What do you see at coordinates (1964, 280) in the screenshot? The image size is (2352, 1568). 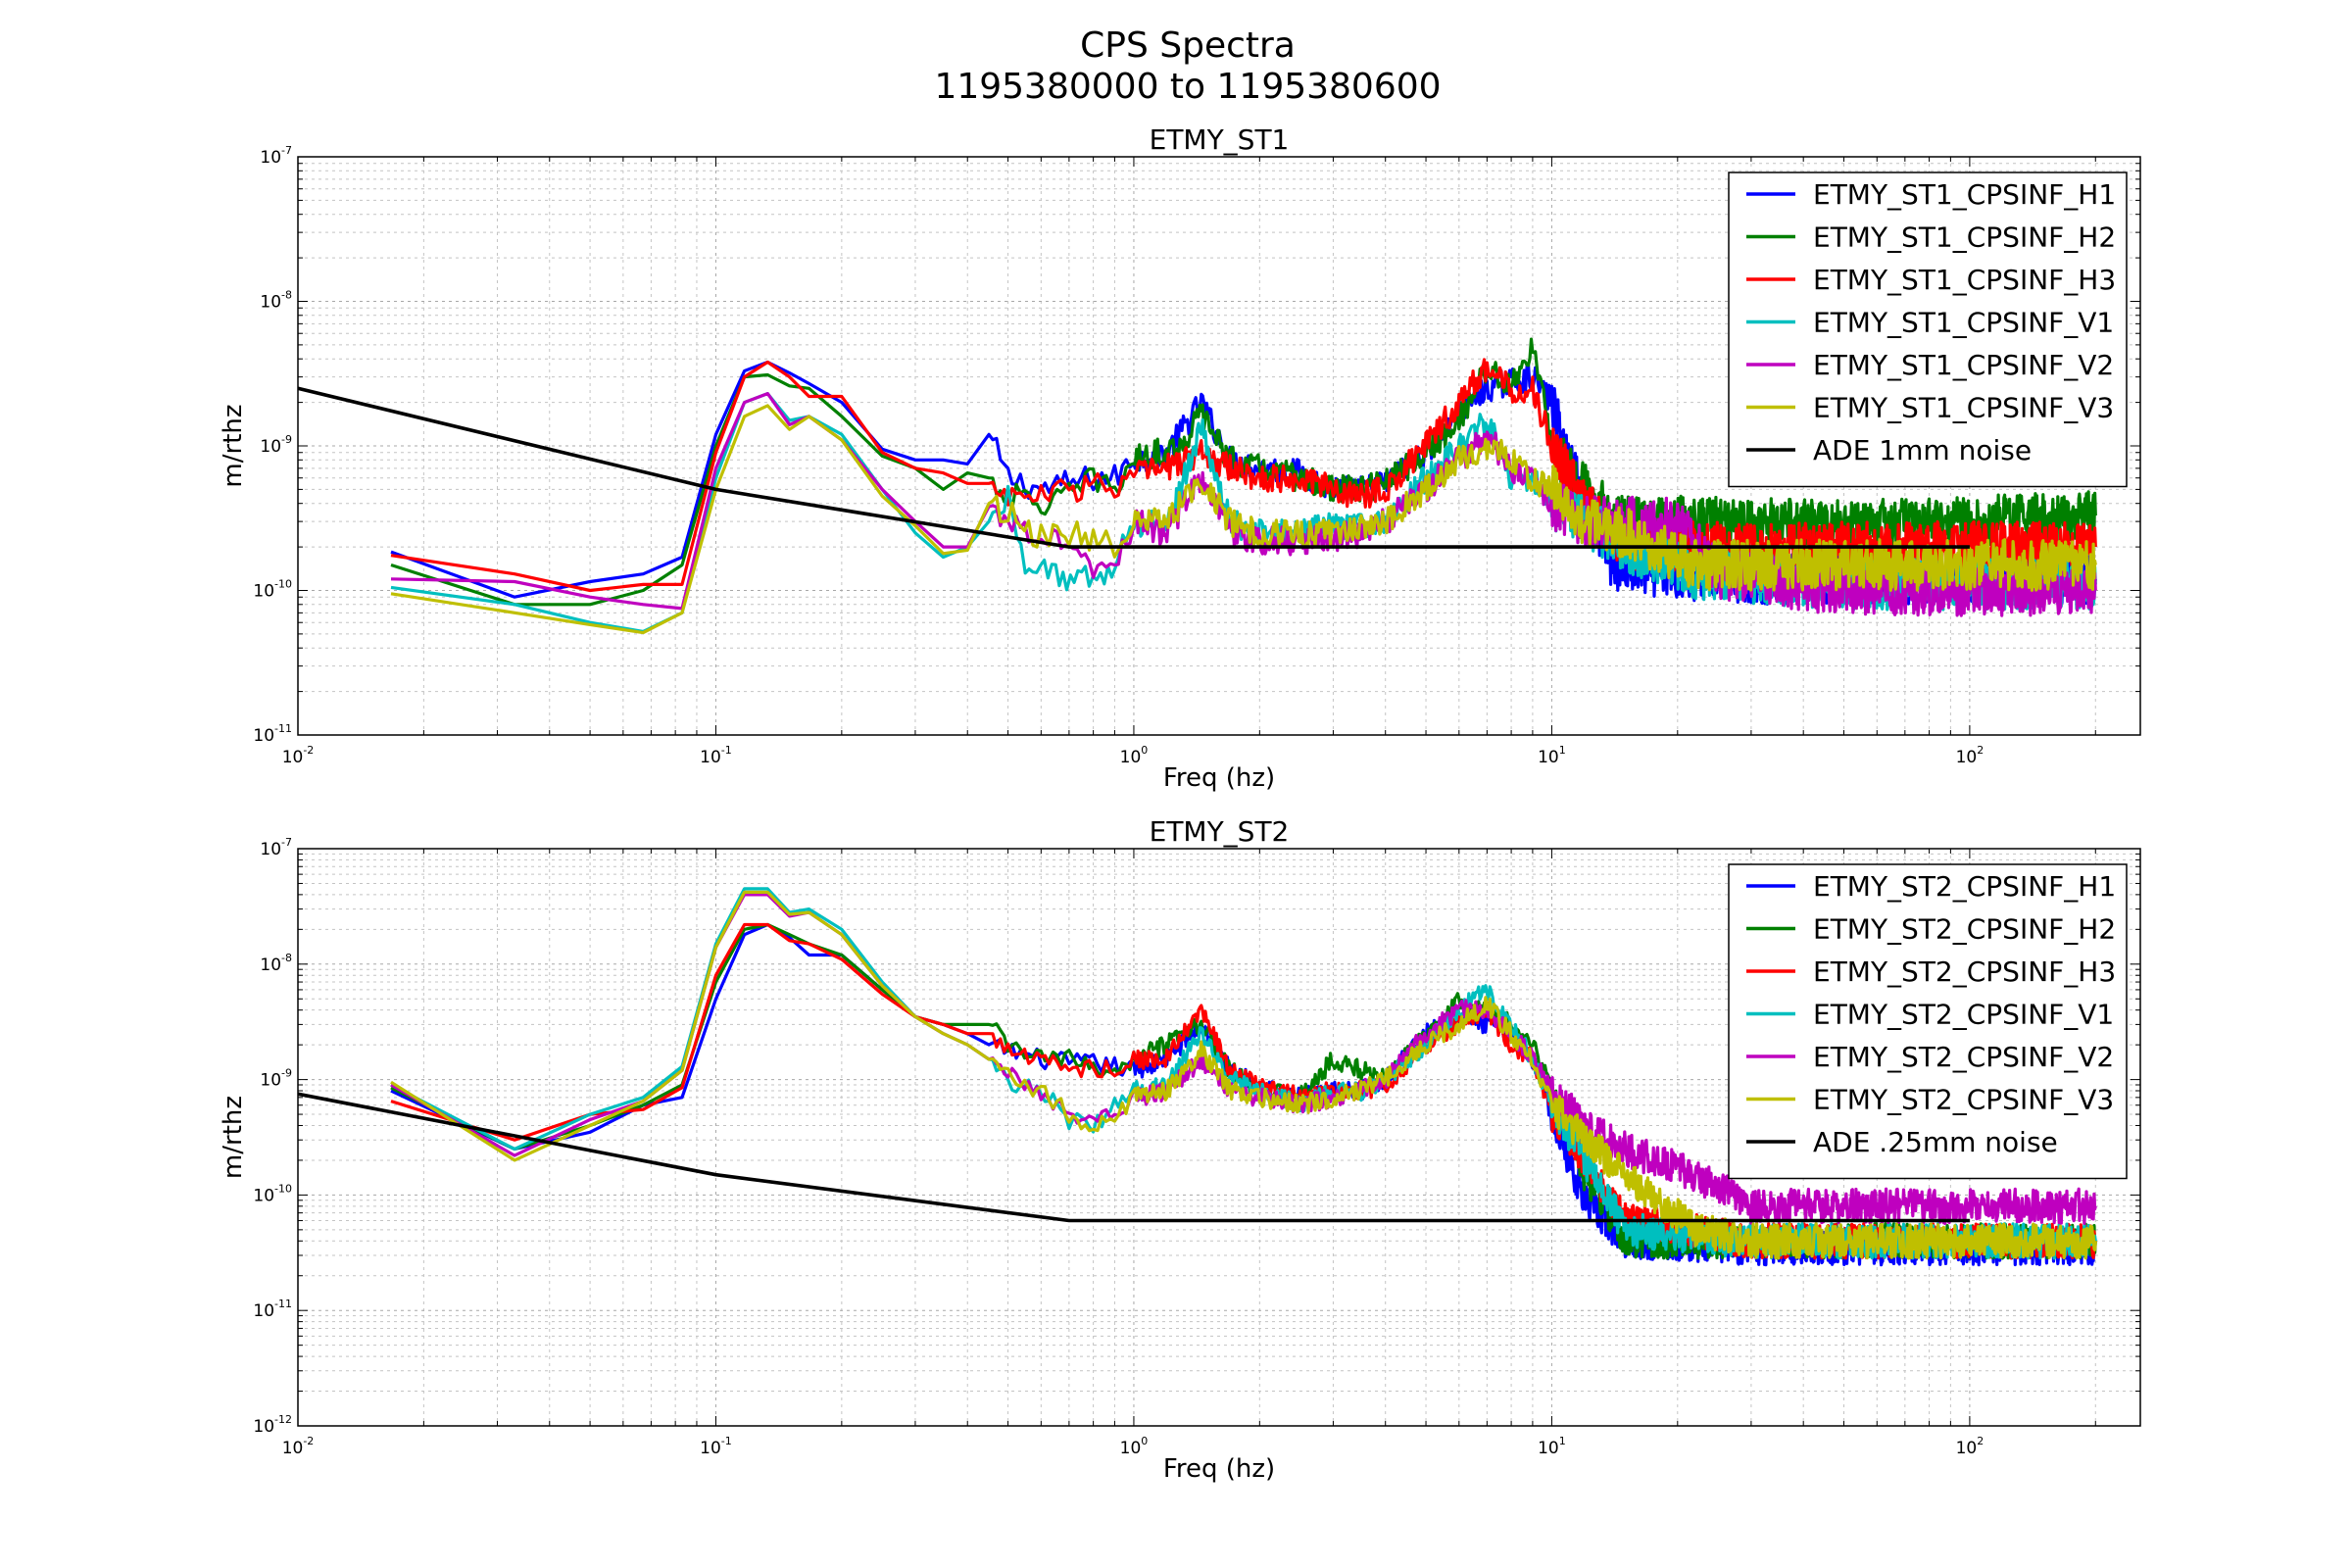 I see `legend-label: ETMY_ST1_CPSINF_H3` at bounding box center [1964, 280].